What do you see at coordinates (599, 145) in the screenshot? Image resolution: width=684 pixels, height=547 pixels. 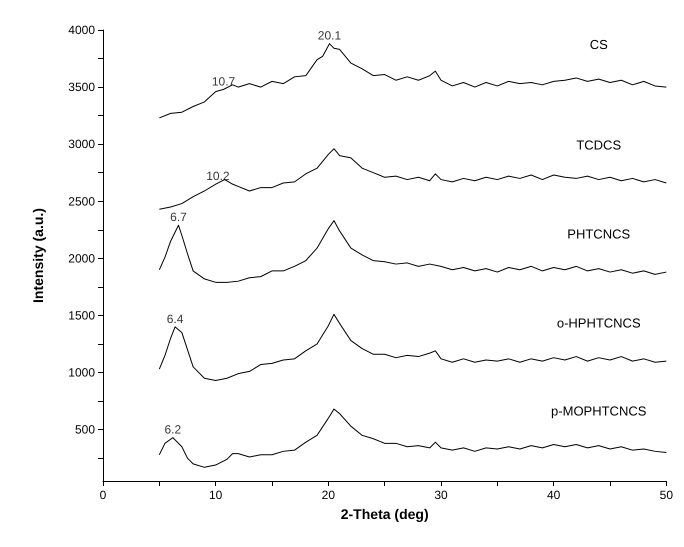 I see `series-label: TCDCS` at bounding box center [599, 145].